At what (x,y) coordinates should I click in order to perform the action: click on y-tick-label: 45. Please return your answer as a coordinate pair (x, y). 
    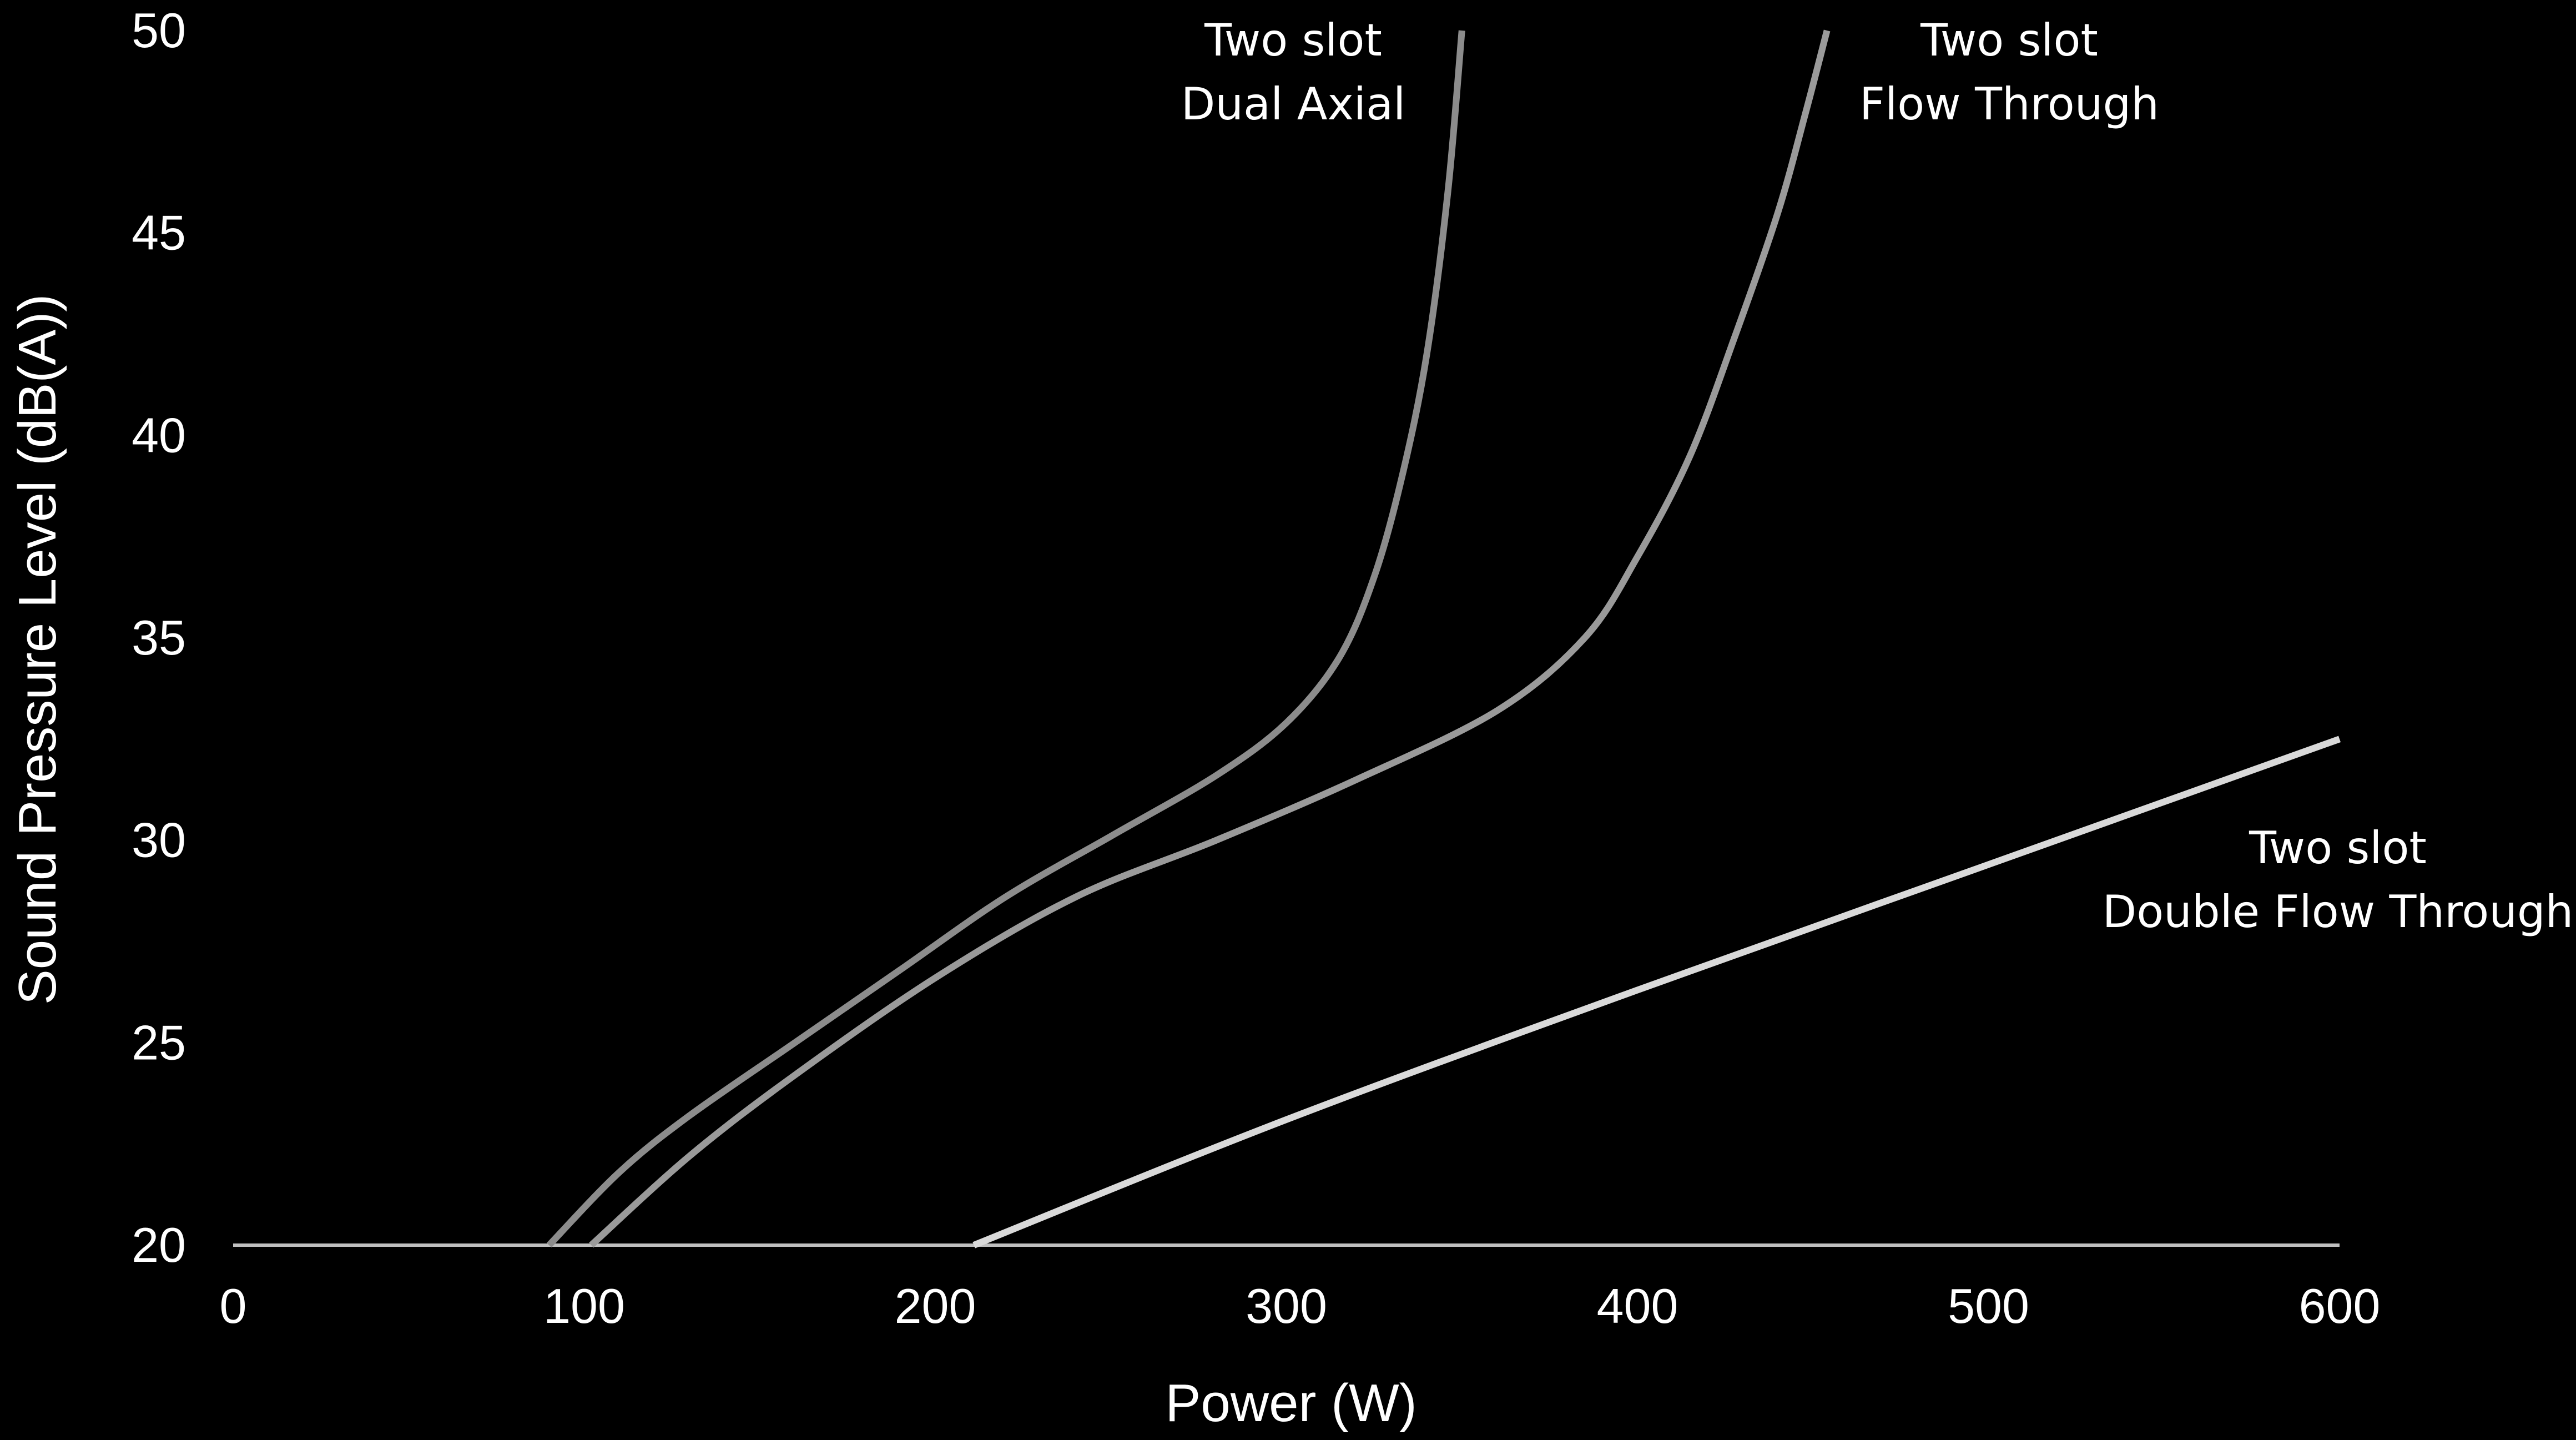
    Looking at the image, I should click on (159, 232).